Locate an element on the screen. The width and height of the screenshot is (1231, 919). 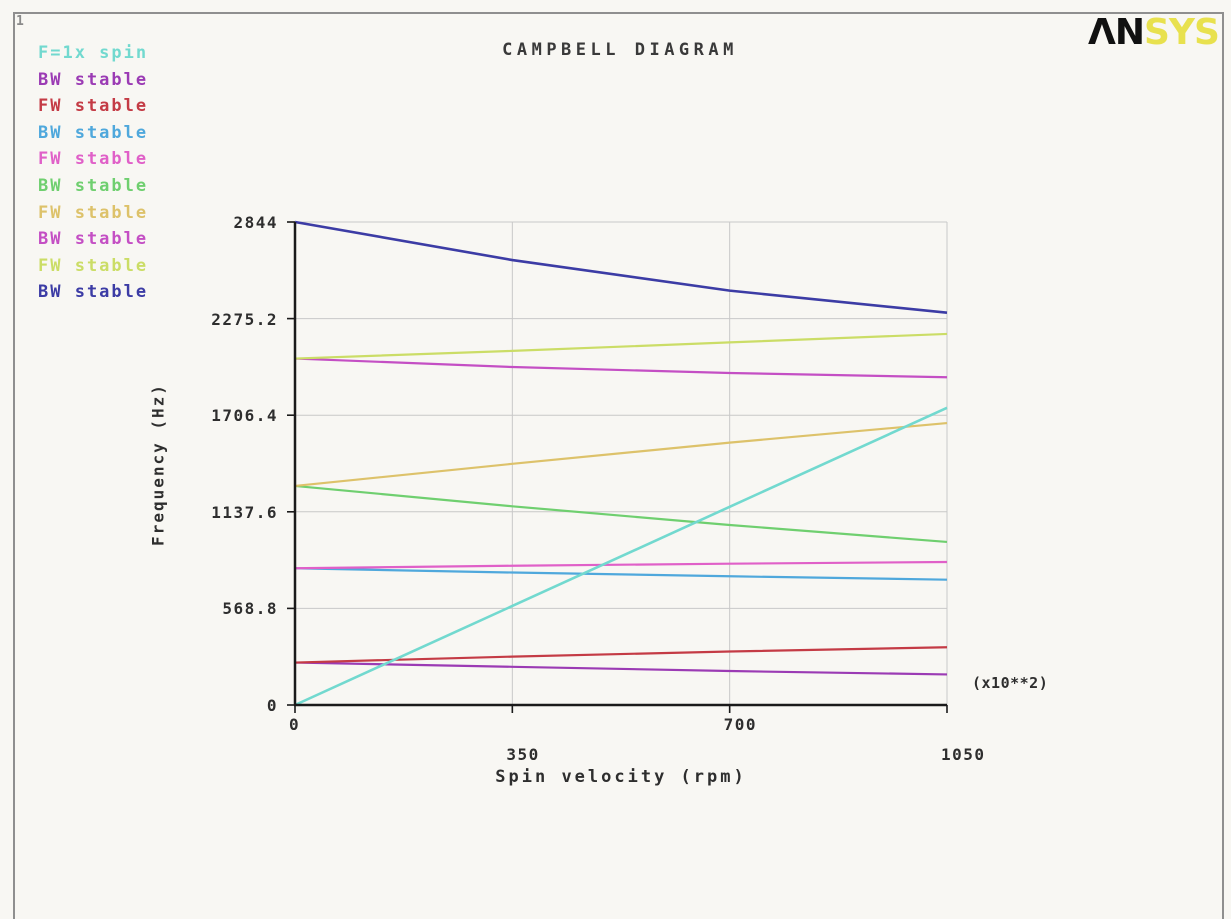
y-tick-label: 1137.6 is located at coordinates (244, 512).